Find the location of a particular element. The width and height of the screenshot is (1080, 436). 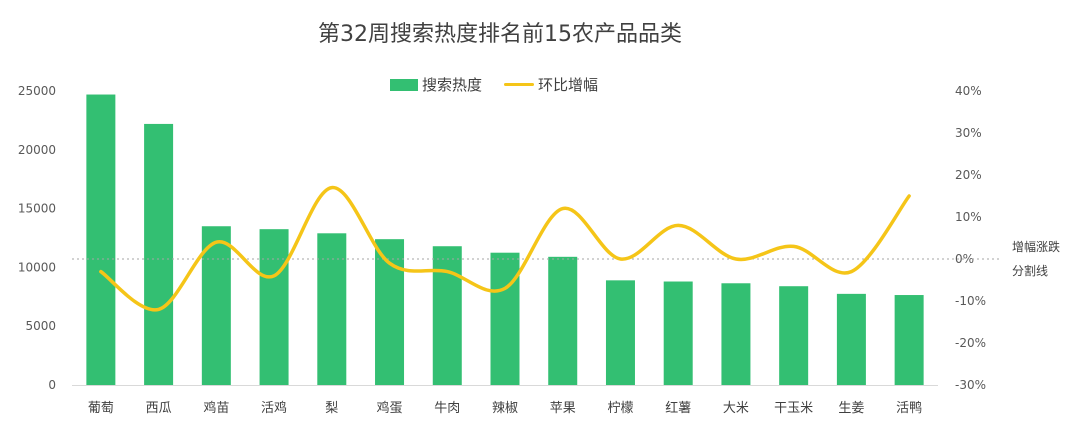

legend-swatch-line is located at coordinates (519, 84).